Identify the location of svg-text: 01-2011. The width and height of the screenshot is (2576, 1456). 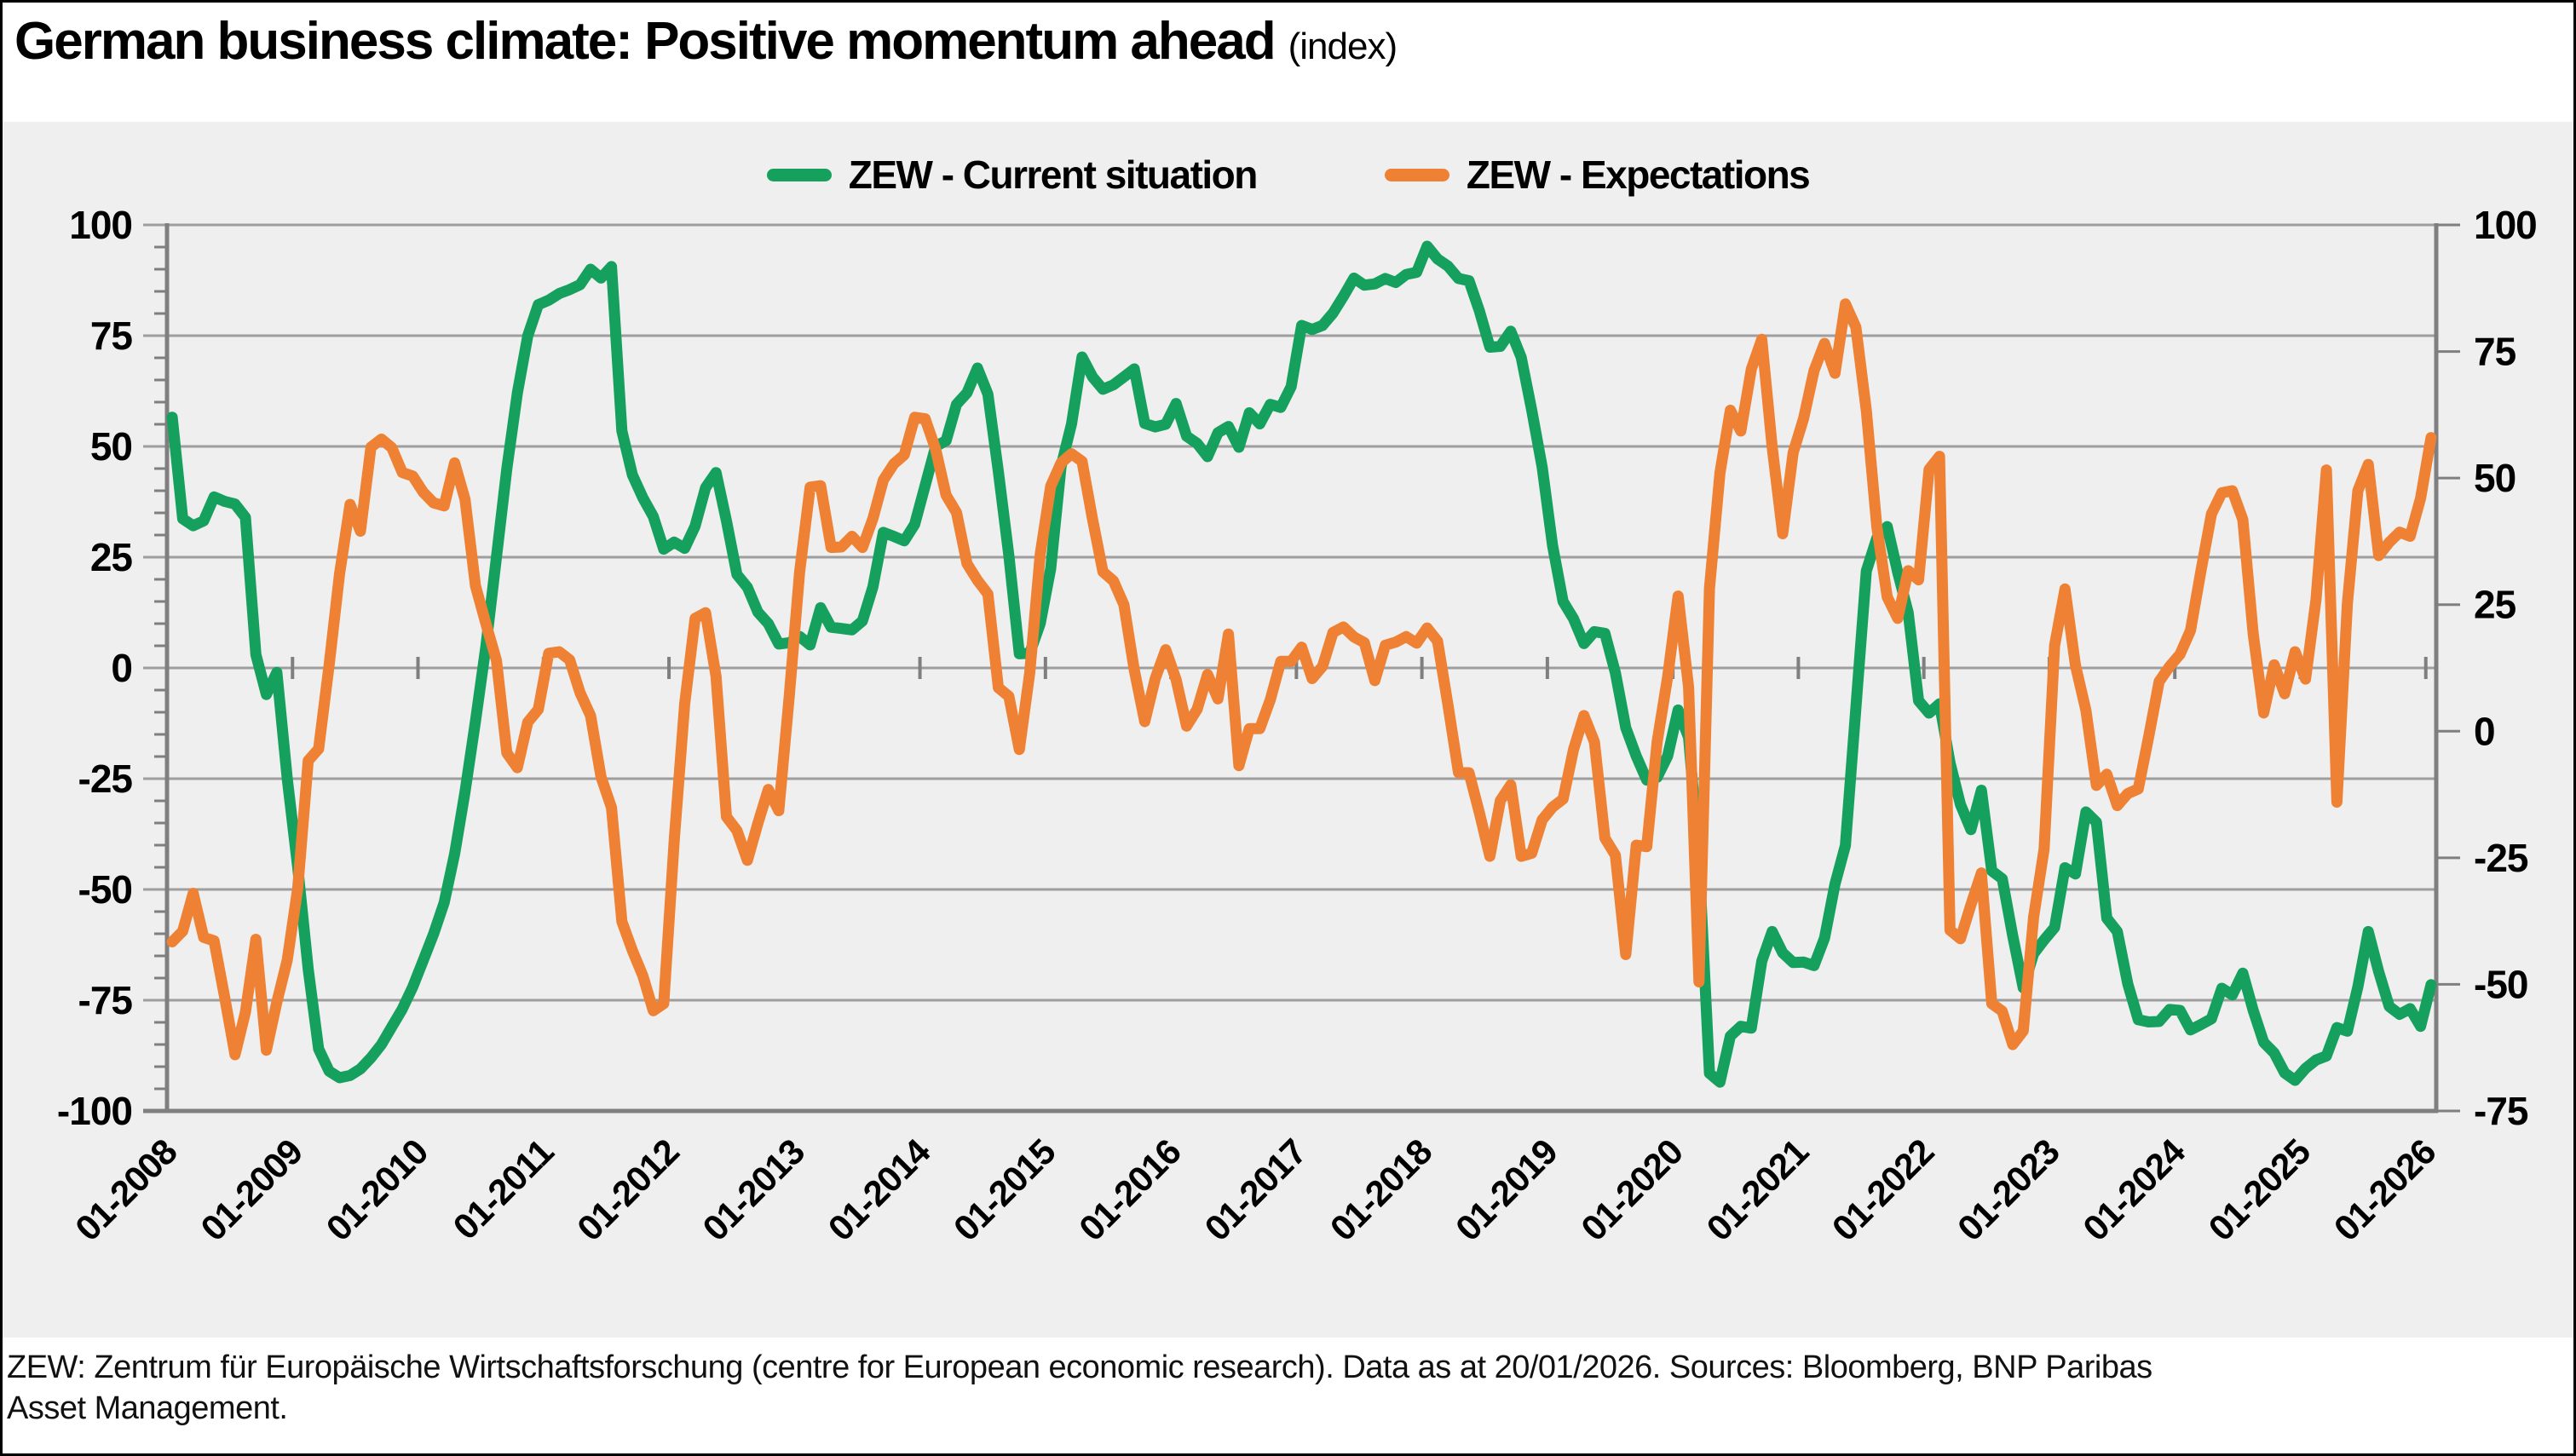
(504, 1189).